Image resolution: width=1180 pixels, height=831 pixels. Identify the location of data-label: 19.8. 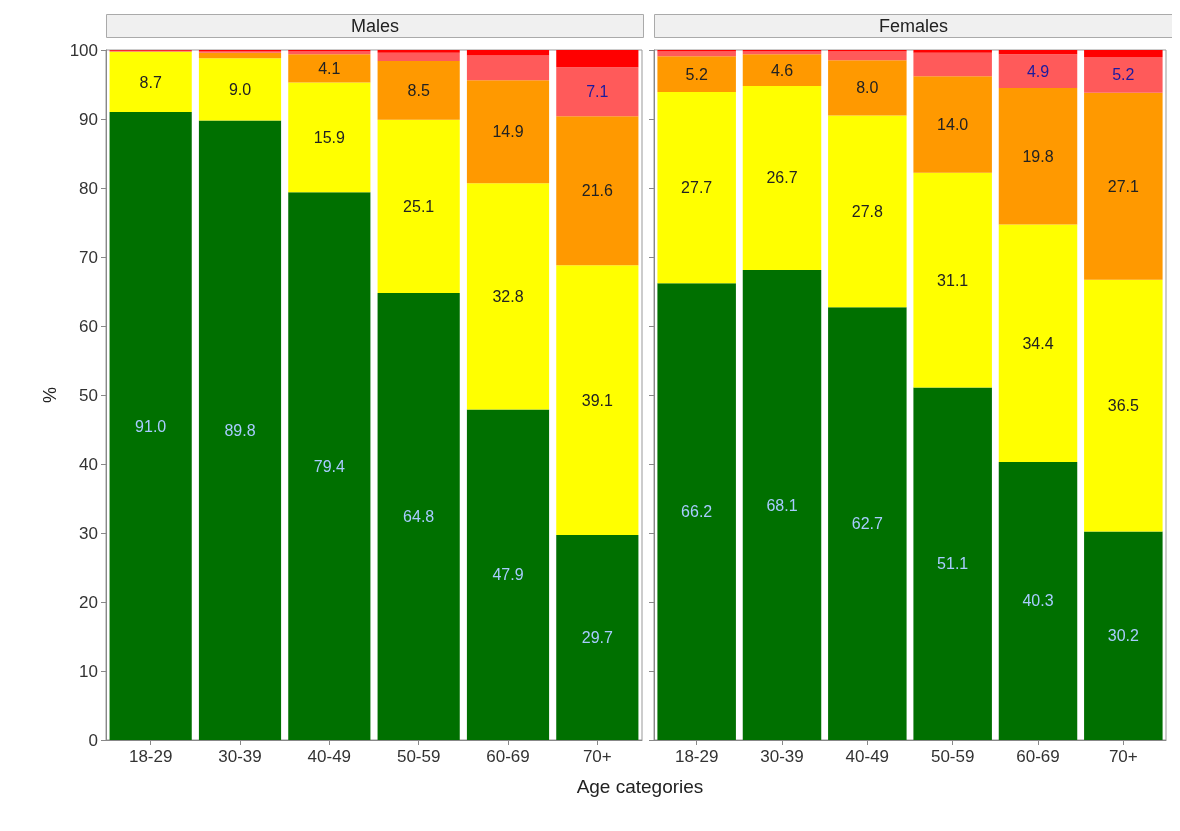
(1038, 156).